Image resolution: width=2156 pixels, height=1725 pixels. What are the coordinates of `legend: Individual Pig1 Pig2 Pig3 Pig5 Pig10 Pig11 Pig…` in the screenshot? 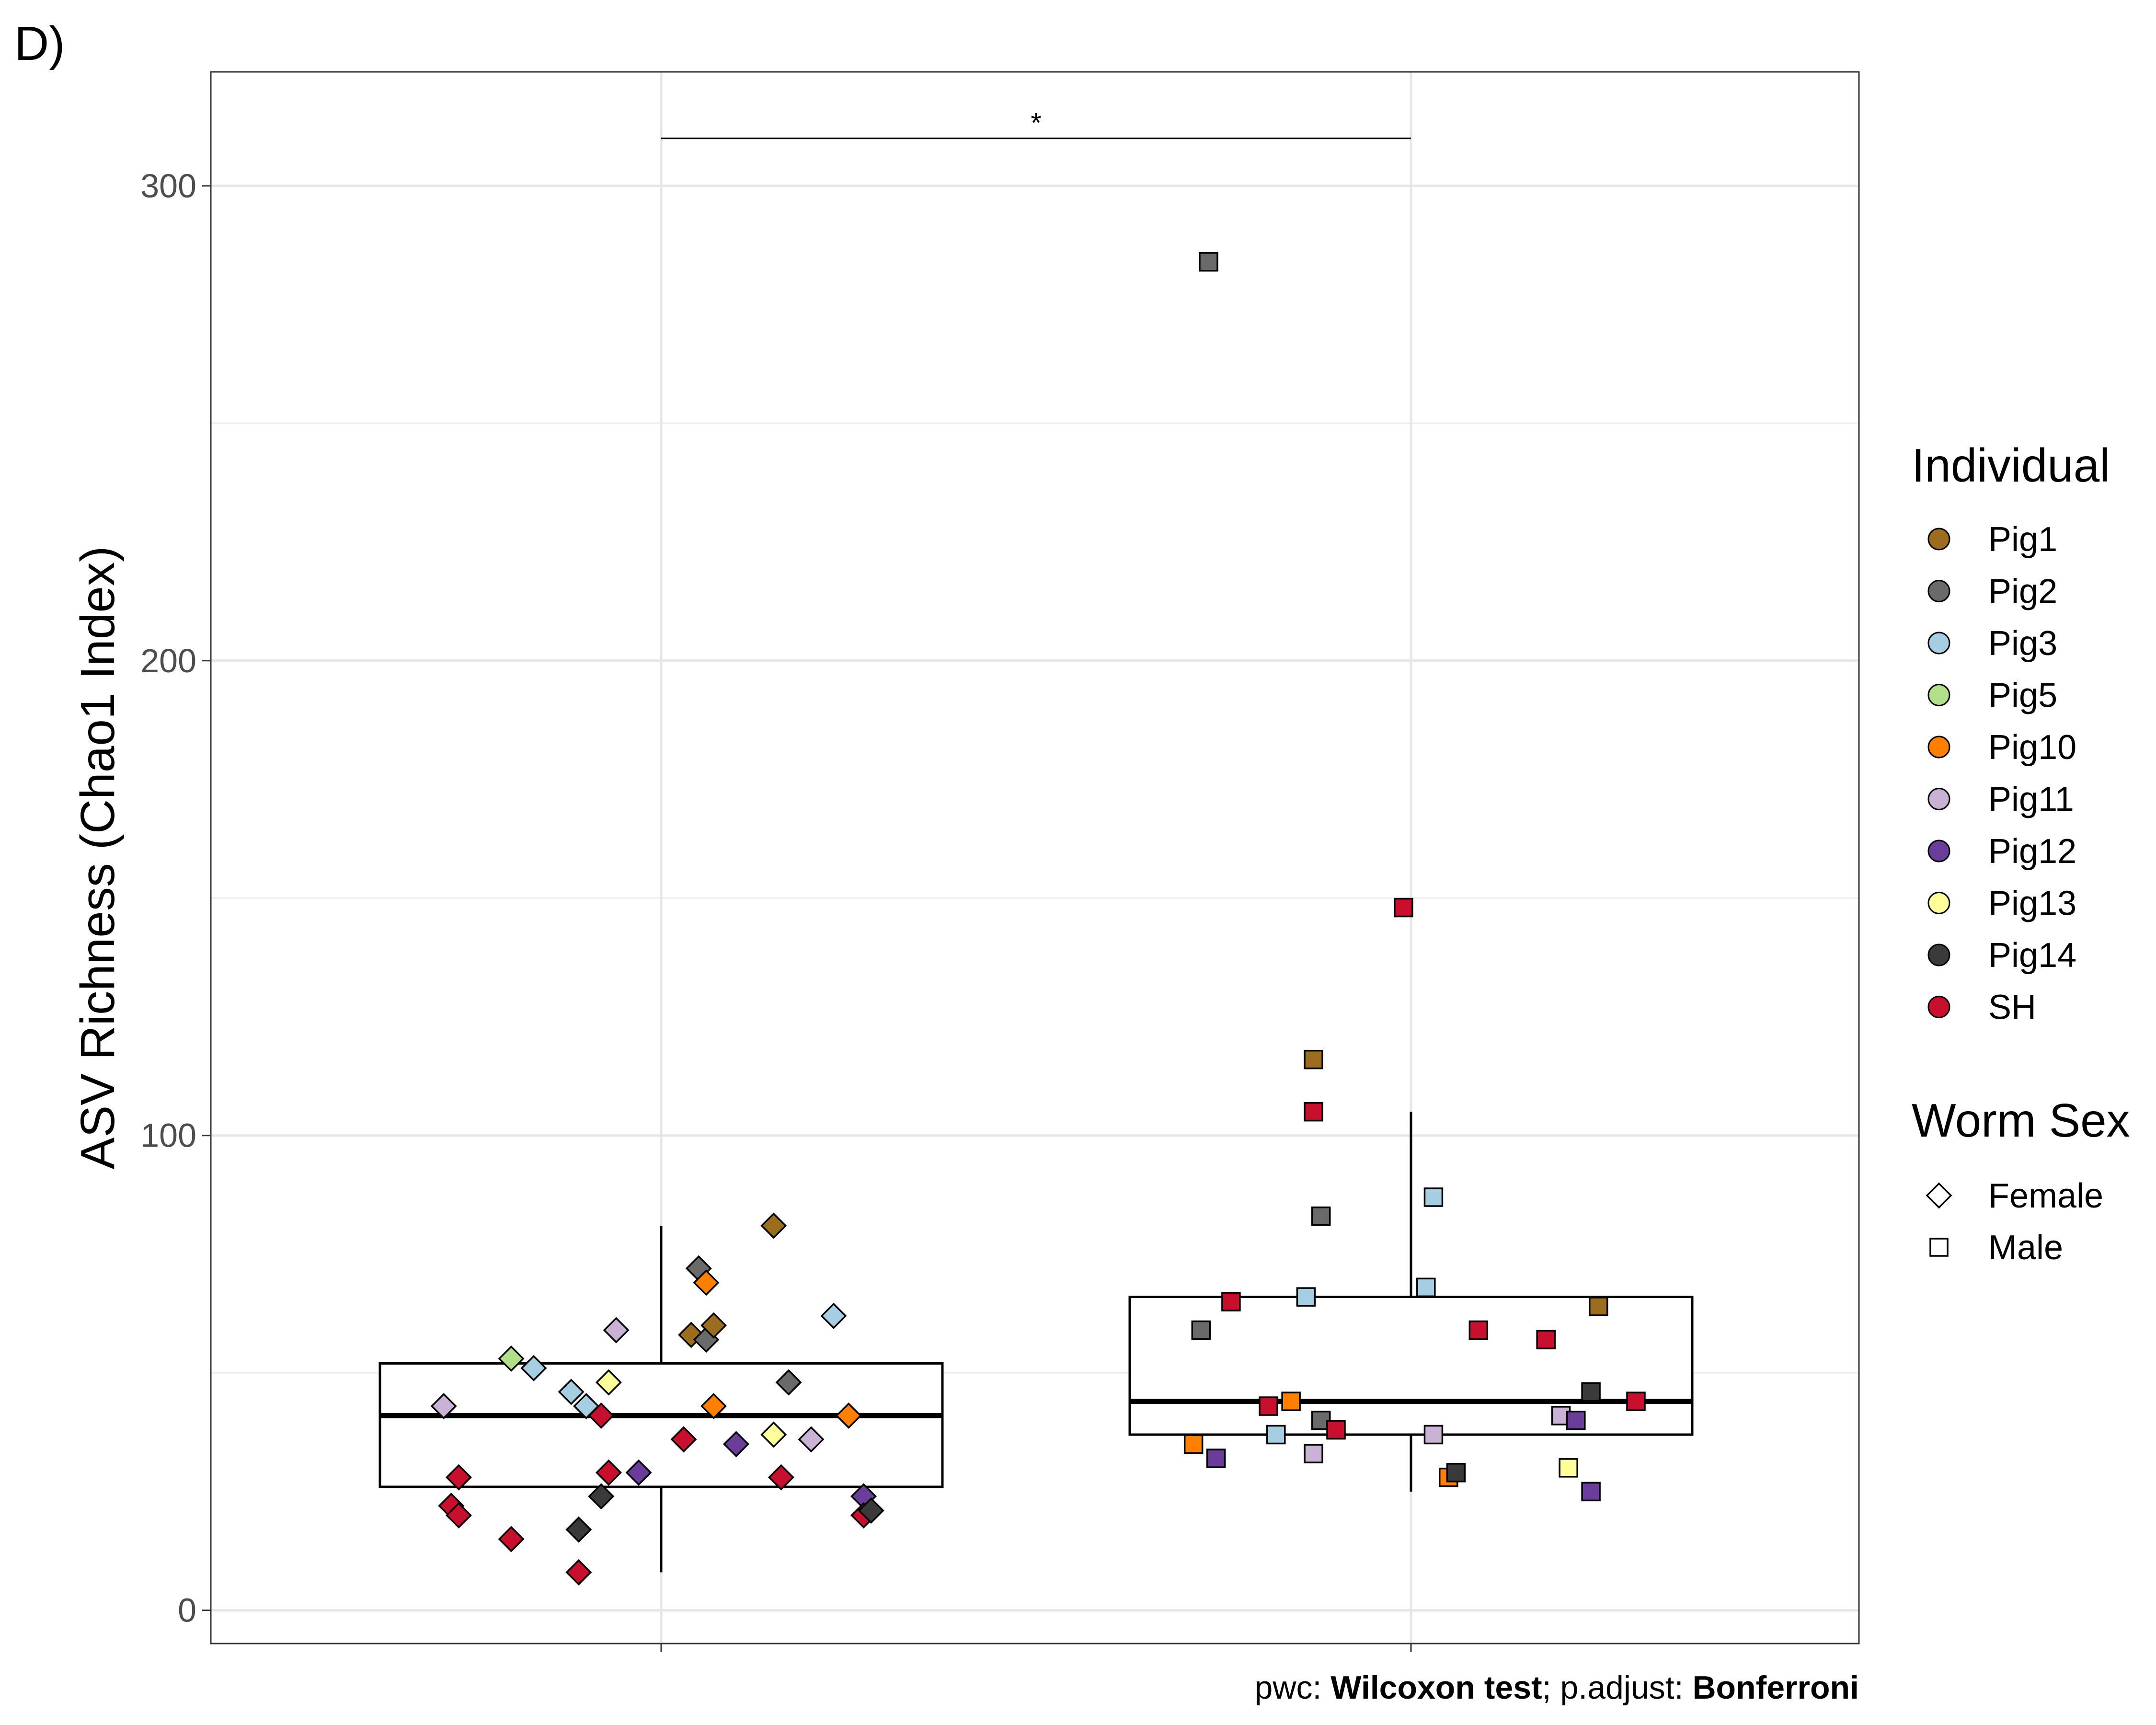 It's located at (2021, 853).